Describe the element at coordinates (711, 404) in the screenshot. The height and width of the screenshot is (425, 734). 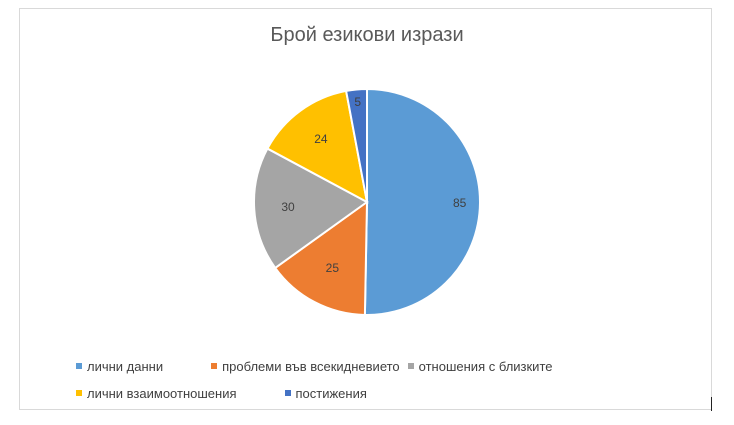
I see `cursor-marker` at that location.